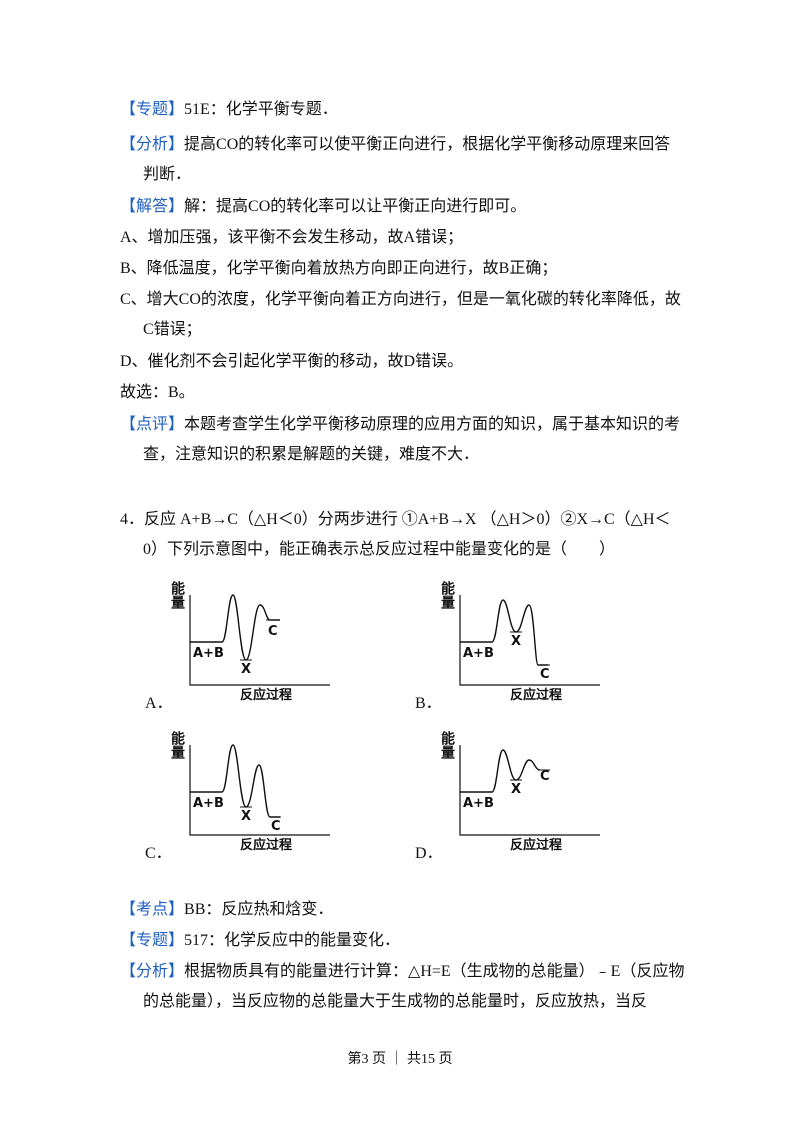 This screenshot has height=1132, width=800. What do you see at coordinates (402, 941) in the screenshot?
I see `paragraph: 【专题】517：化学反应中的能量变化．` at bounding box center [402, 941].